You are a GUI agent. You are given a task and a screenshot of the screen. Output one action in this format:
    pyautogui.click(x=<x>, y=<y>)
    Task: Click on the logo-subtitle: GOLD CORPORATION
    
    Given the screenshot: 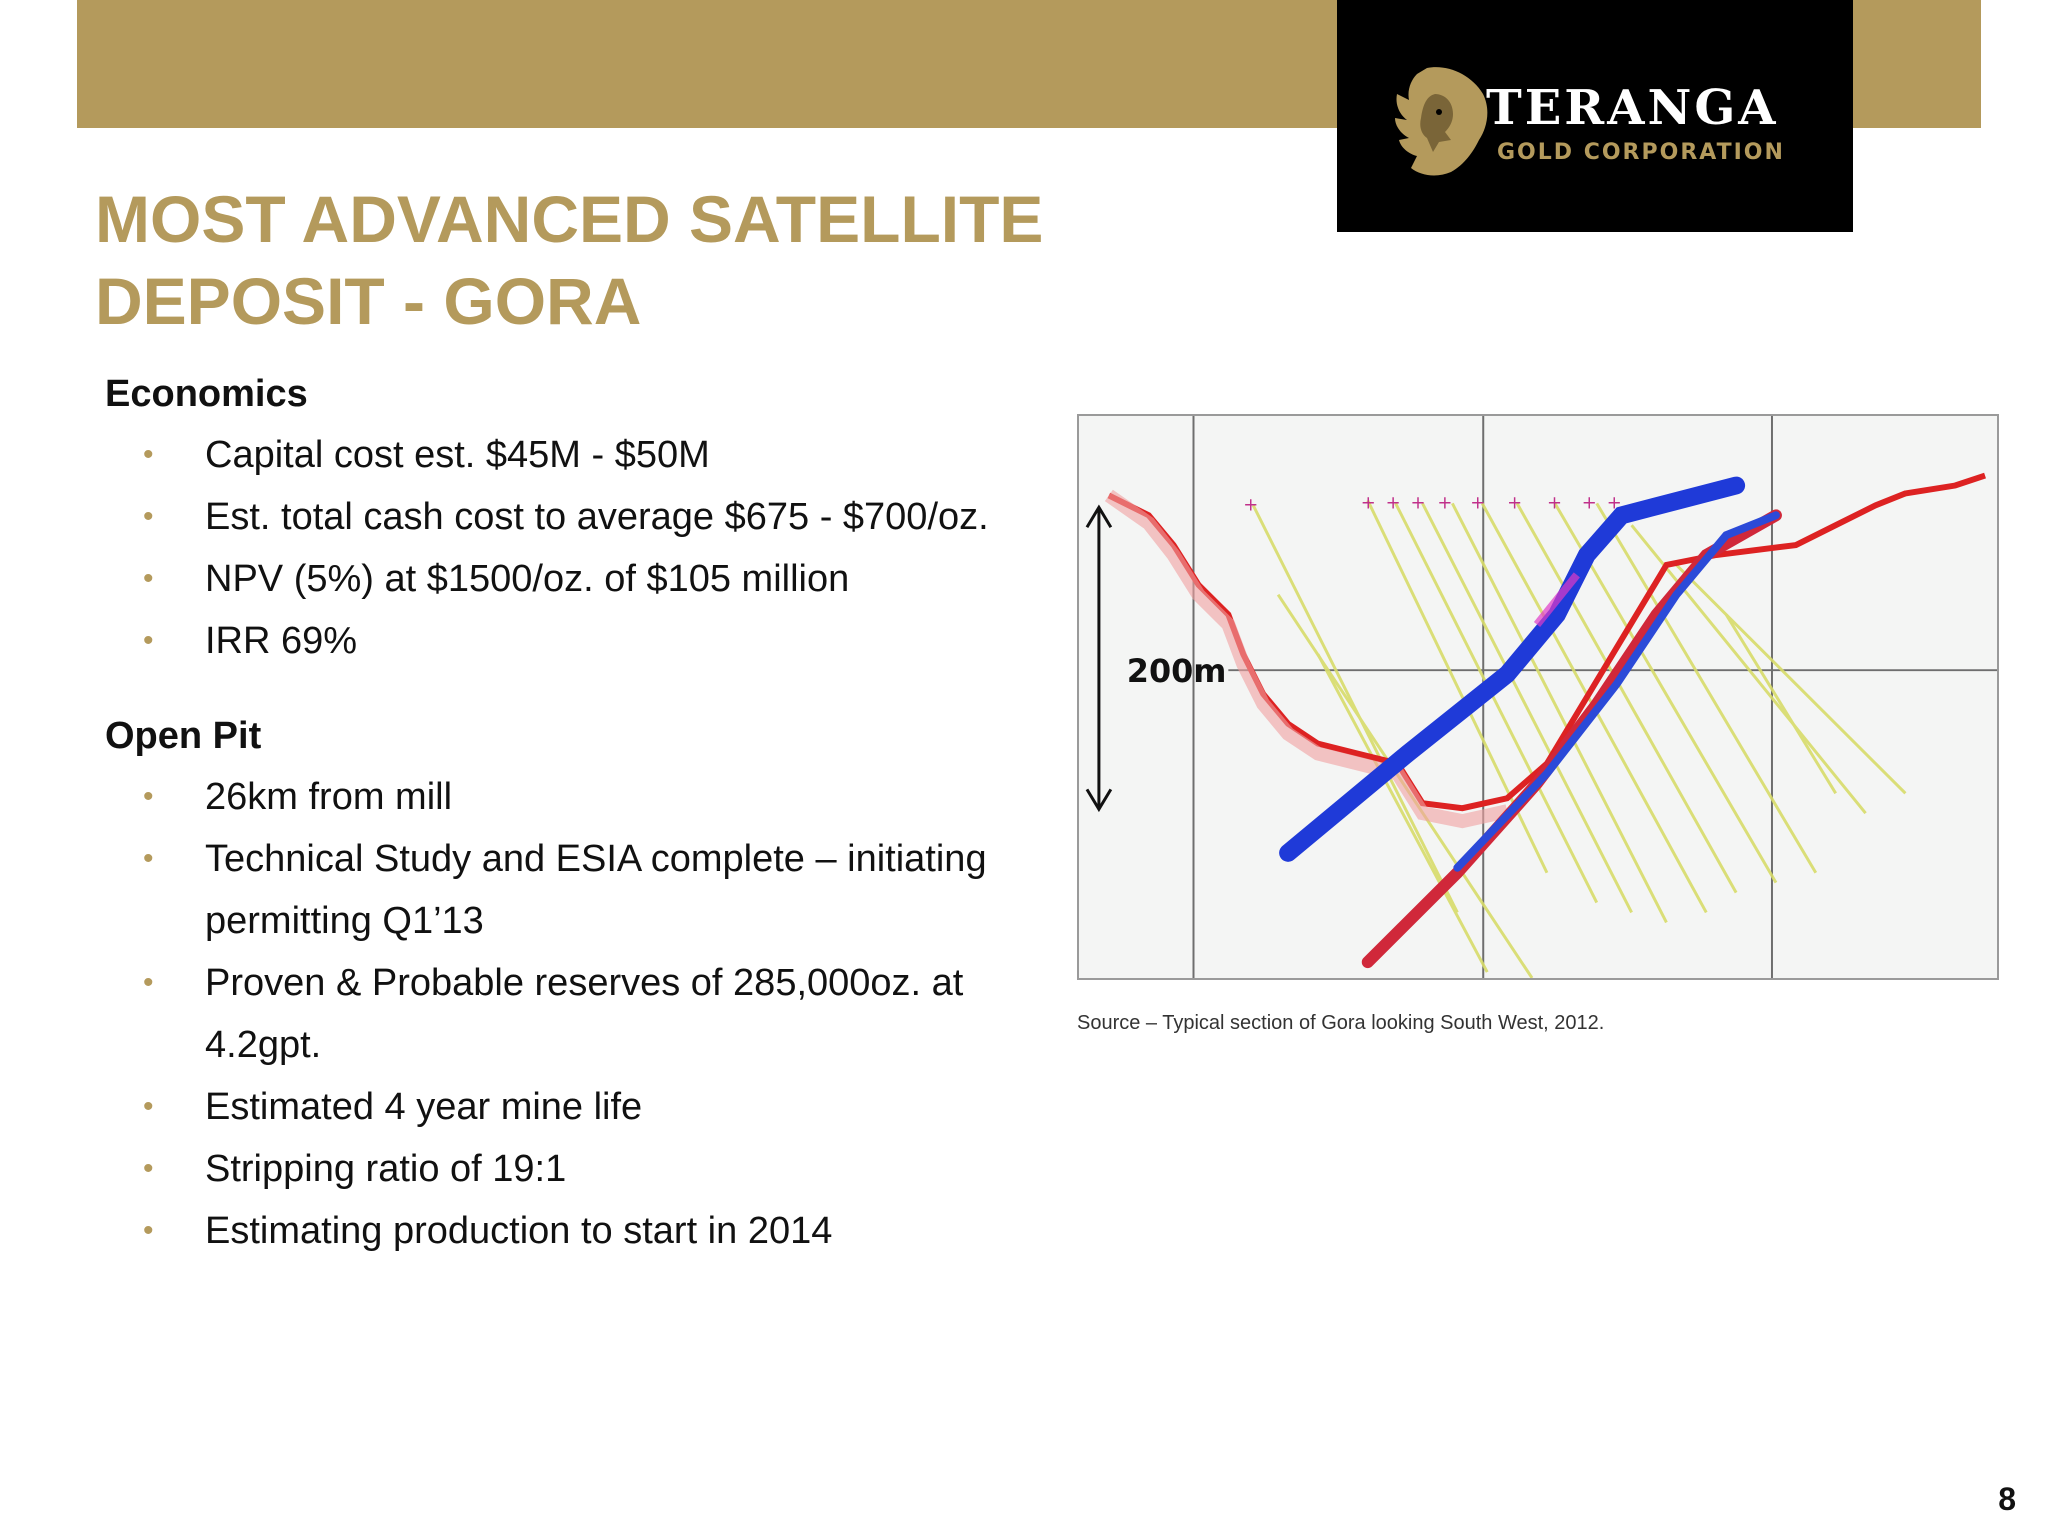 What is the action you would take?
    pyautogui.click(x=1641, y=152)
    